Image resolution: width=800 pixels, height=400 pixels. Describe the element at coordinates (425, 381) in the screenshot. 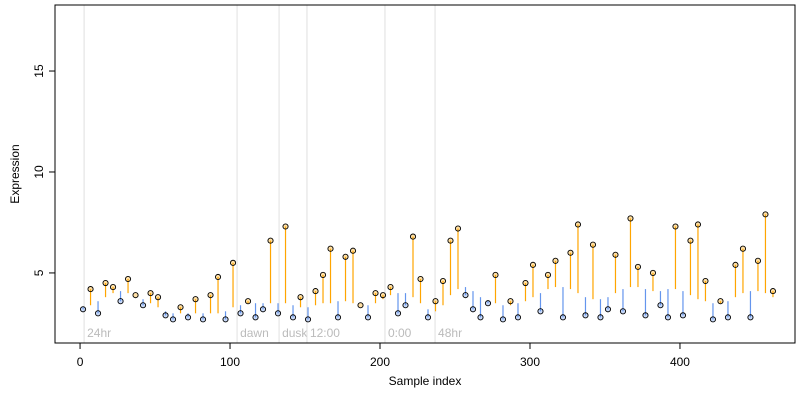

I see `x-axis-label: Sample index` at that location.